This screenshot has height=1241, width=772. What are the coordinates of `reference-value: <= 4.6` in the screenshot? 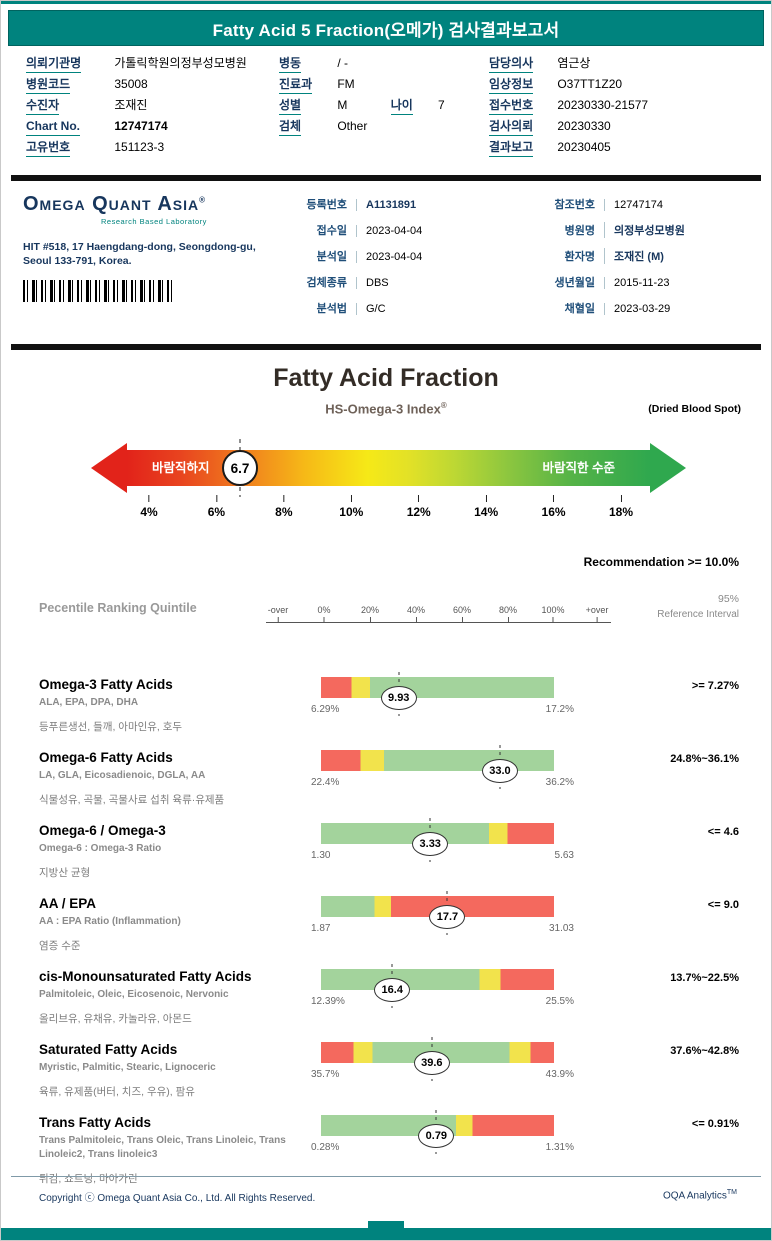 It's located at (723, 832).